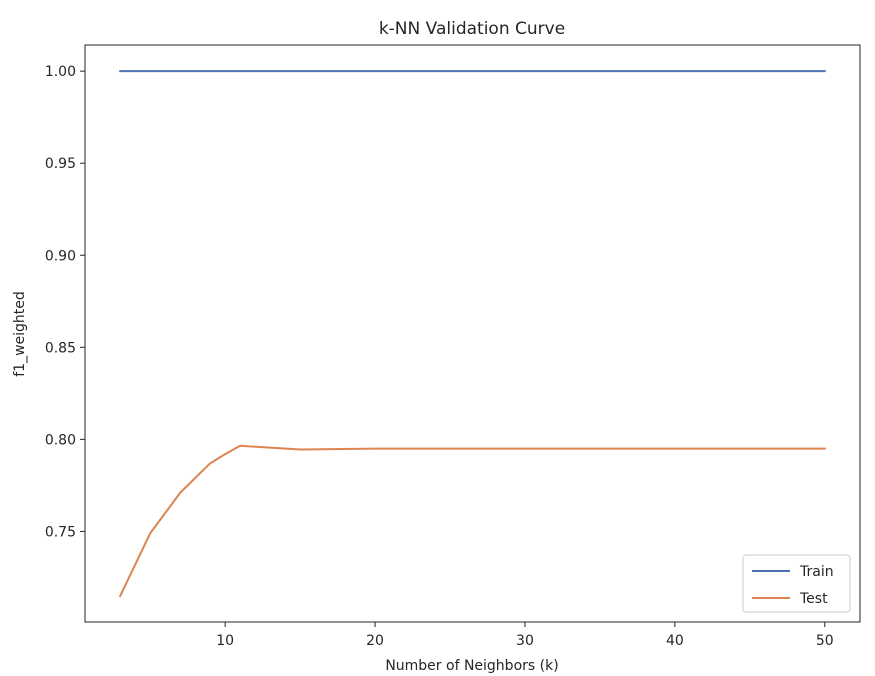 The width and height of the screenshot is (875, 676). What do you see at coordinates (816, 572) in the screenshot?
I see `legend-label-train: Train` at bounding box center [816, 572].